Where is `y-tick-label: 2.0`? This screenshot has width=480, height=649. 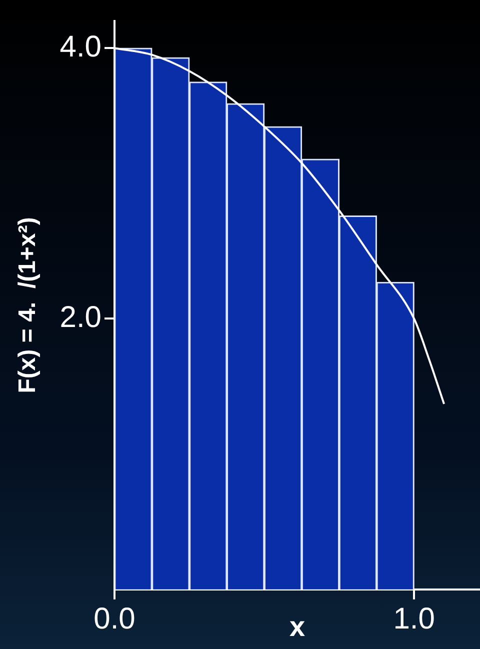 y-tick-label: 2.0 is located at coordinates (81, 317).